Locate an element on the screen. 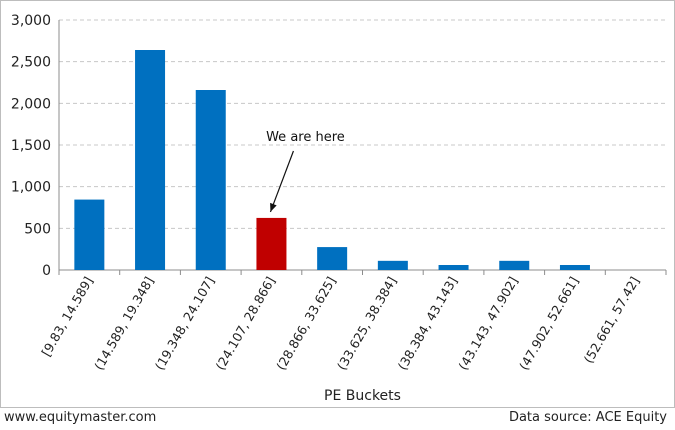 This screenshot has height=430, width=675. x-tick-label: (47.902, 52.661] is located at coordinates (549, 323).